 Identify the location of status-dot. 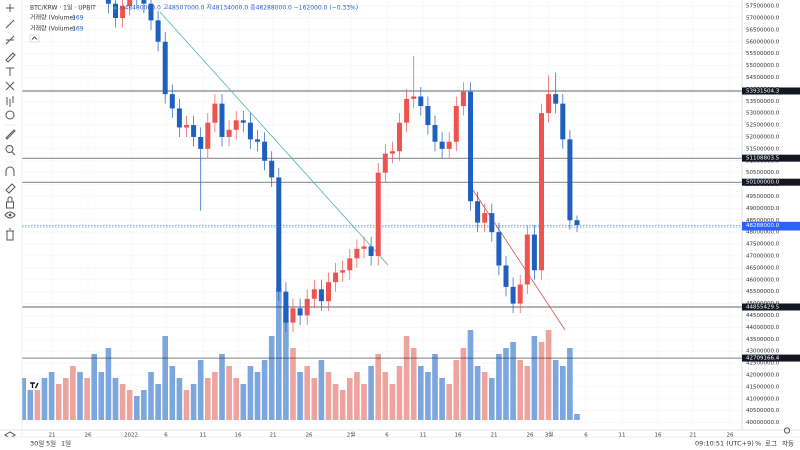
(115, 8).